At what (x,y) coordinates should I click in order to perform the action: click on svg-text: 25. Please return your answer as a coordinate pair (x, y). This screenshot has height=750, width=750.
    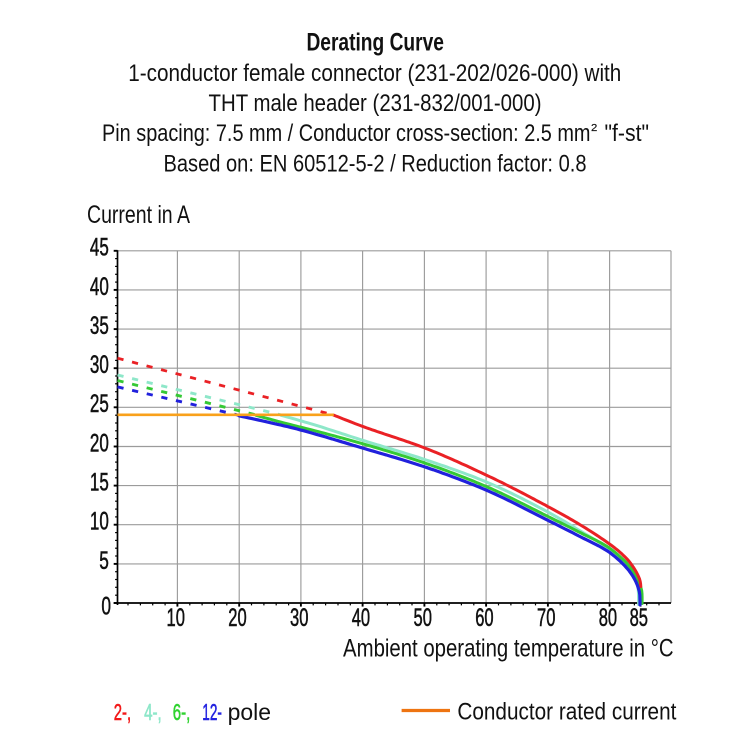
    Looking at the image, I should click on (99, 404).